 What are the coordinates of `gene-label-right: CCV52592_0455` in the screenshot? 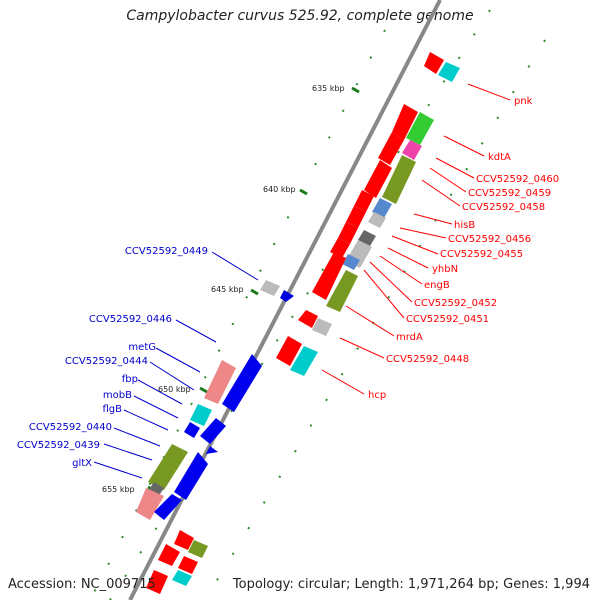 It's located at (481, 254).